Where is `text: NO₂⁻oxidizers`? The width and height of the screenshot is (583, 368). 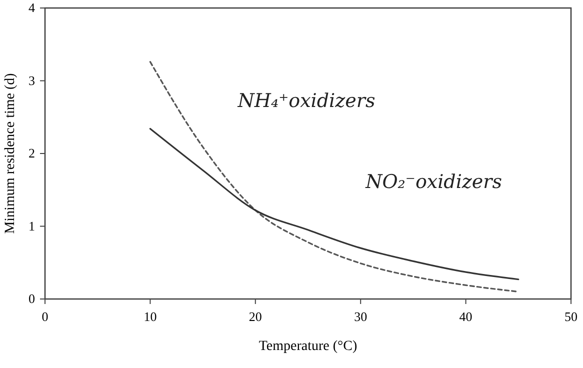
text: NO₂⁻oxidizers is located at coordinates (433, 182).